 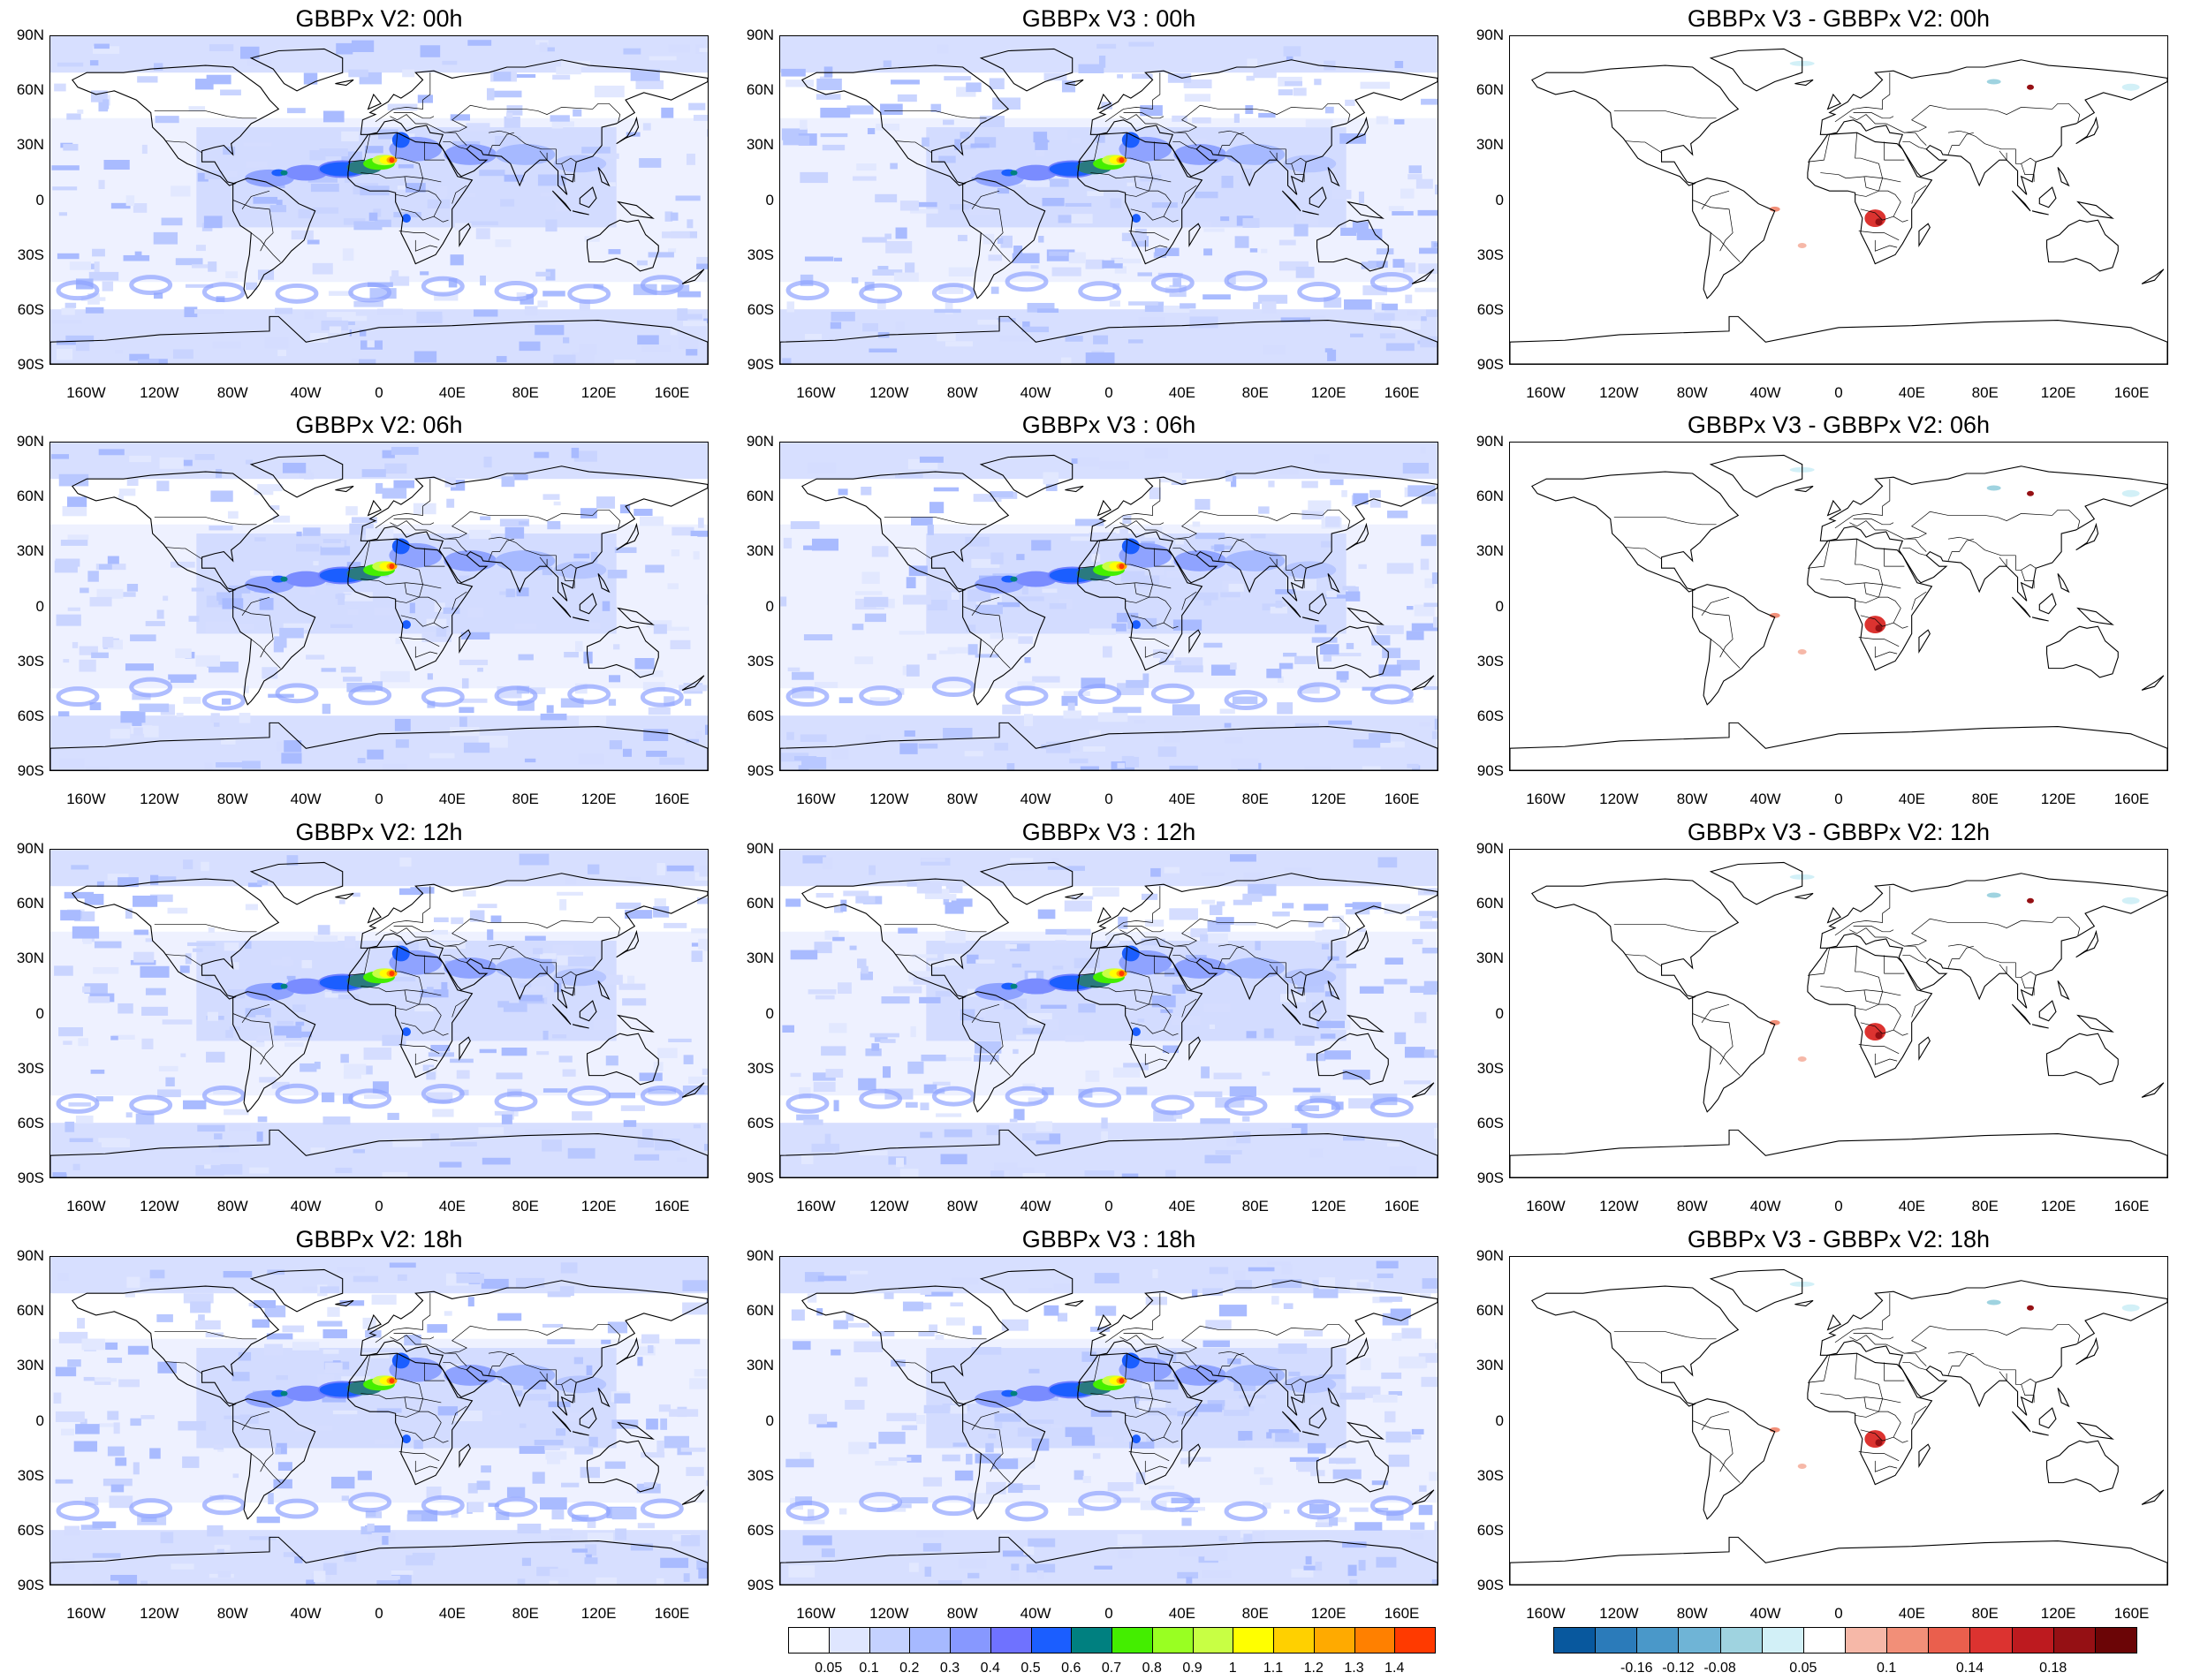 I want to click on colorbar-label: 1.1, so click(x=1273, y=1668).